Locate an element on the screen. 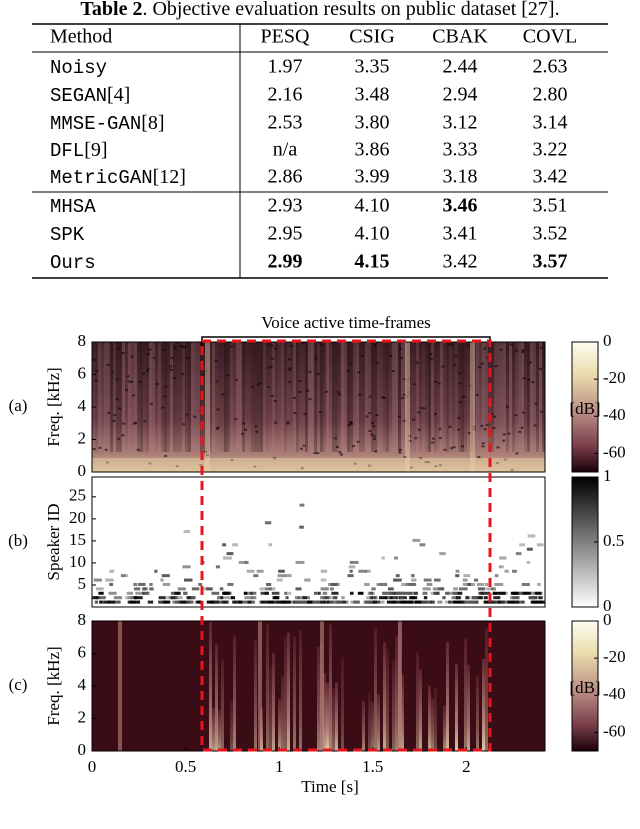  method-cell: Ours is located at coordinates (73, 263).